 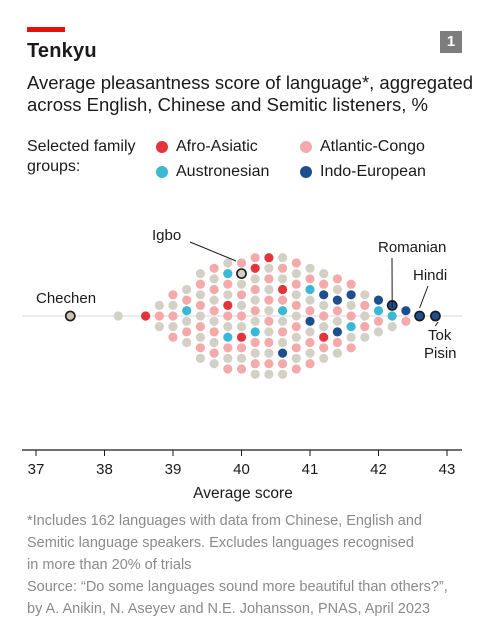 I want to click on legend-label: Selected family groups:, so click(x=92, y=157).